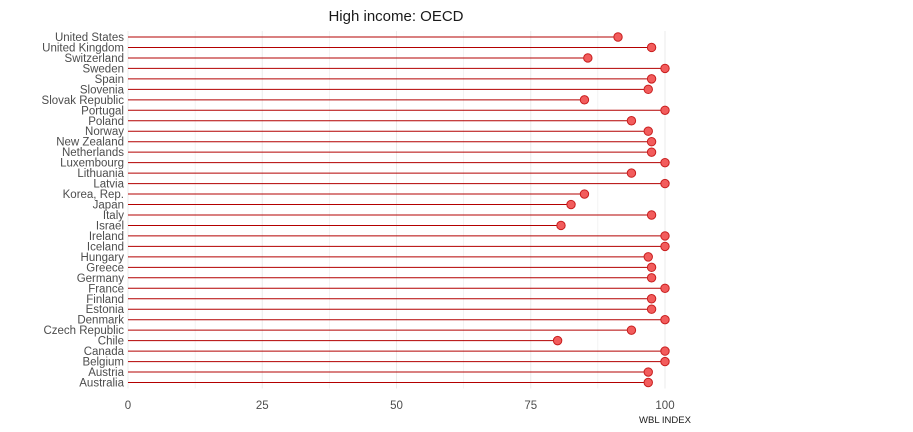 This screenshot has height=432, width=913. What do you see at coordinates (104, 132) in the screenshot?
I see `category-label: Norway` at bounding box center [104, 132].